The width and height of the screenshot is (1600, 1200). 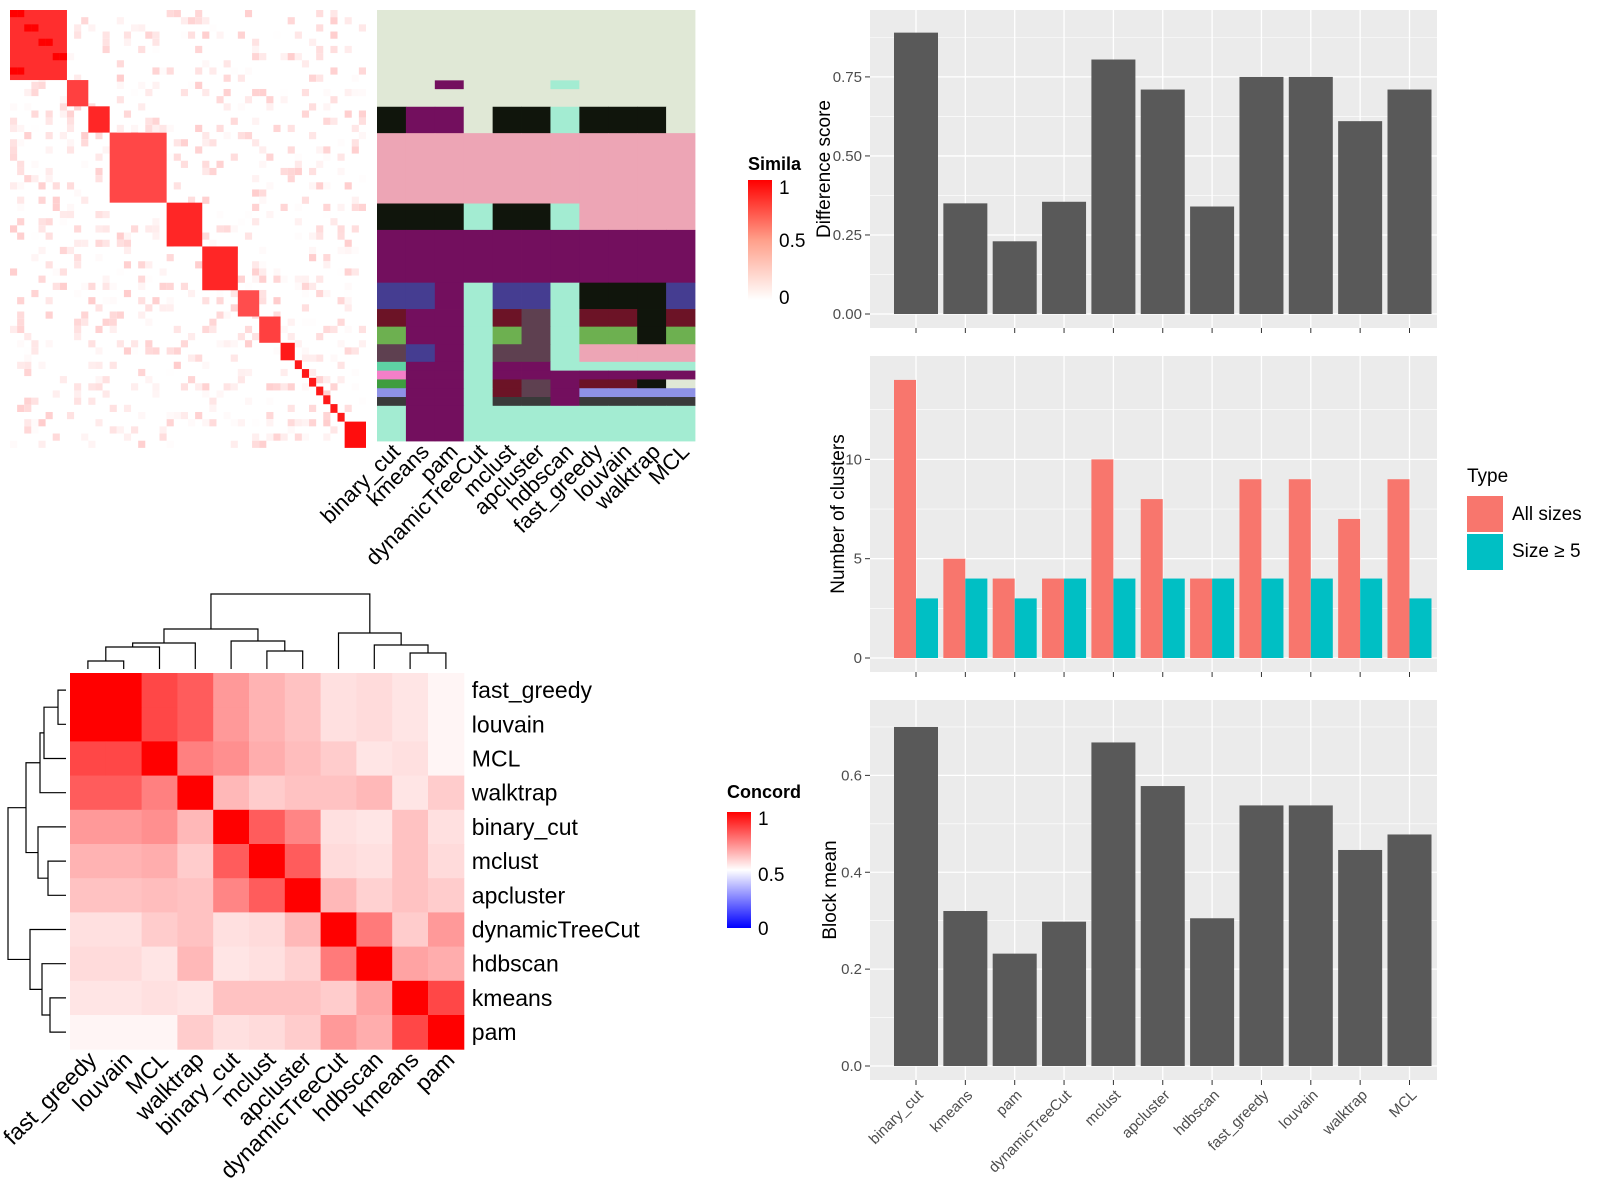 I want to click on similarity-block, so click(x=270, y=329).